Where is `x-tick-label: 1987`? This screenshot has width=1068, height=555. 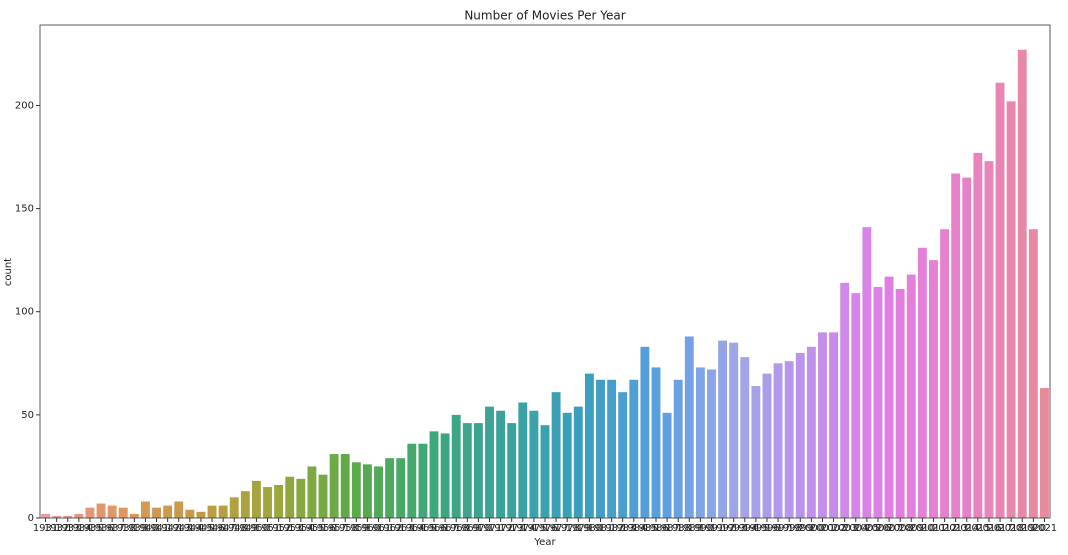 x-tick-label: 1987 is located at coordinates (666, 528).